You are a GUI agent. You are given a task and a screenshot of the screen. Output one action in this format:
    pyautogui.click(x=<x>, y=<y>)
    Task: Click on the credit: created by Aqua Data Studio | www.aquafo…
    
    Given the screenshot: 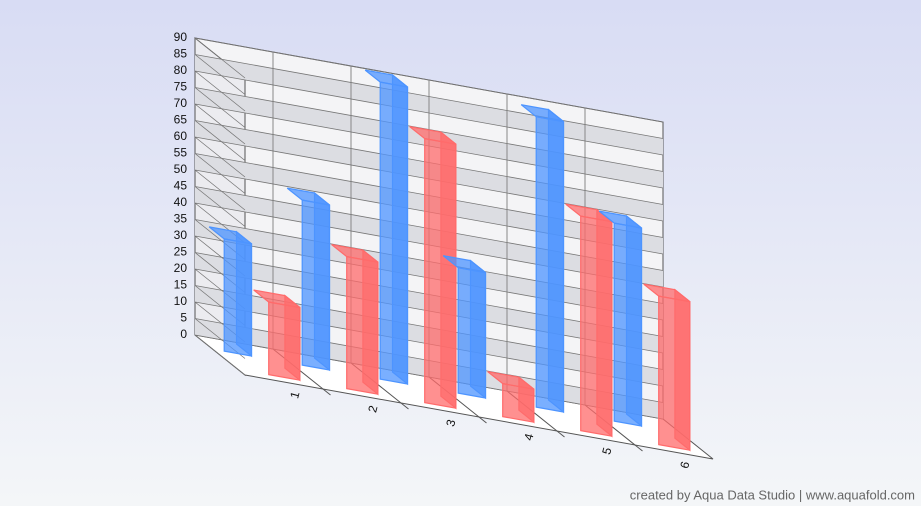 What is the action you would take?
    pyautogui.click(x=772, y=494)
    